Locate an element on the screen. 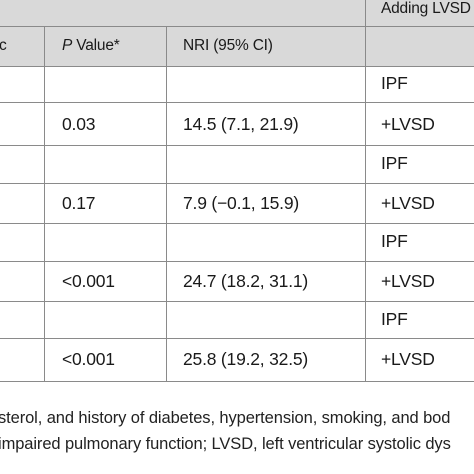 The height and width of the screenshot is (474, 474). pvalue-cell: 0.03 is located at coordinates (79, 124).